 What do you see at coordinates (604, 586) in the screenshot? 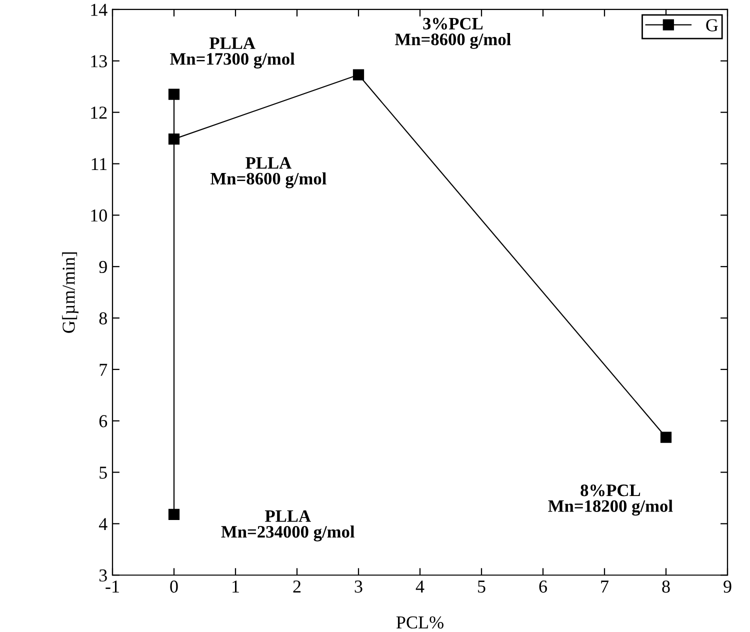
I see `x-tick-label: 7` at bounding box center [604, 586].